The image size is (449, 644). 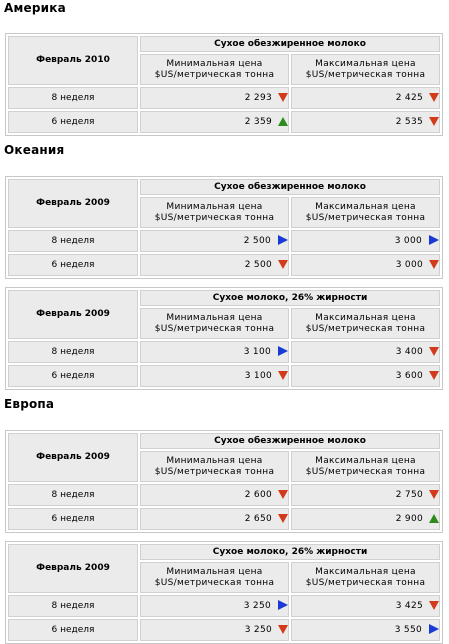 I want to click on table-row: 6 неделя 3 250 3 550, so click(x=224, y=630).